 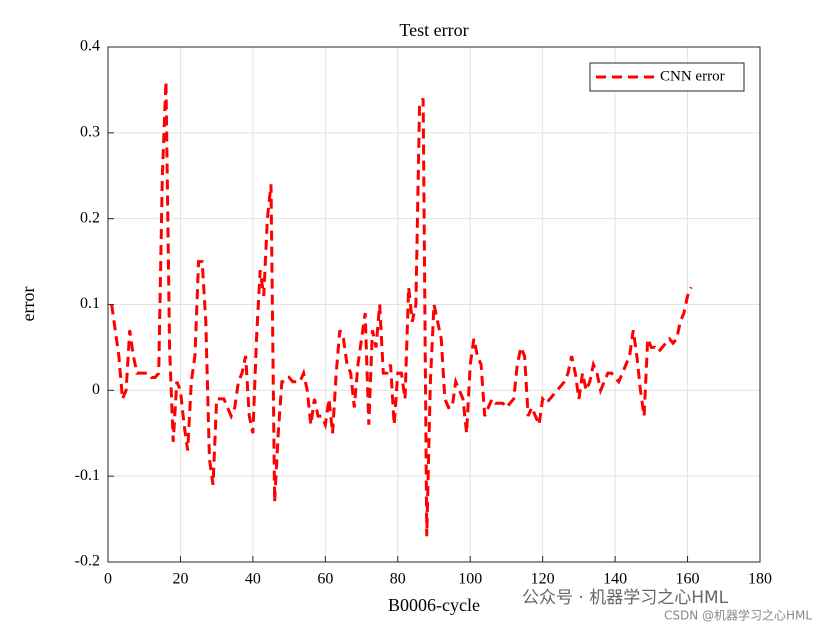 What do you see at coordinates (90, 217) in the screenshot?
I see `y-tick-label: 0.2` at bounding box center [90, 217].